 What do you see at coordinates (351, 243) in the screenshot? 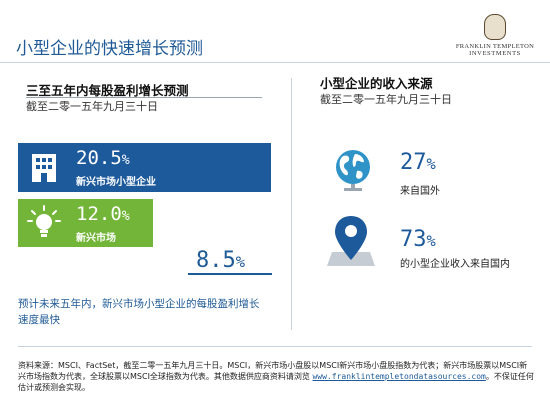
I see `map-pin-icon` at bounding box center [351, 243].